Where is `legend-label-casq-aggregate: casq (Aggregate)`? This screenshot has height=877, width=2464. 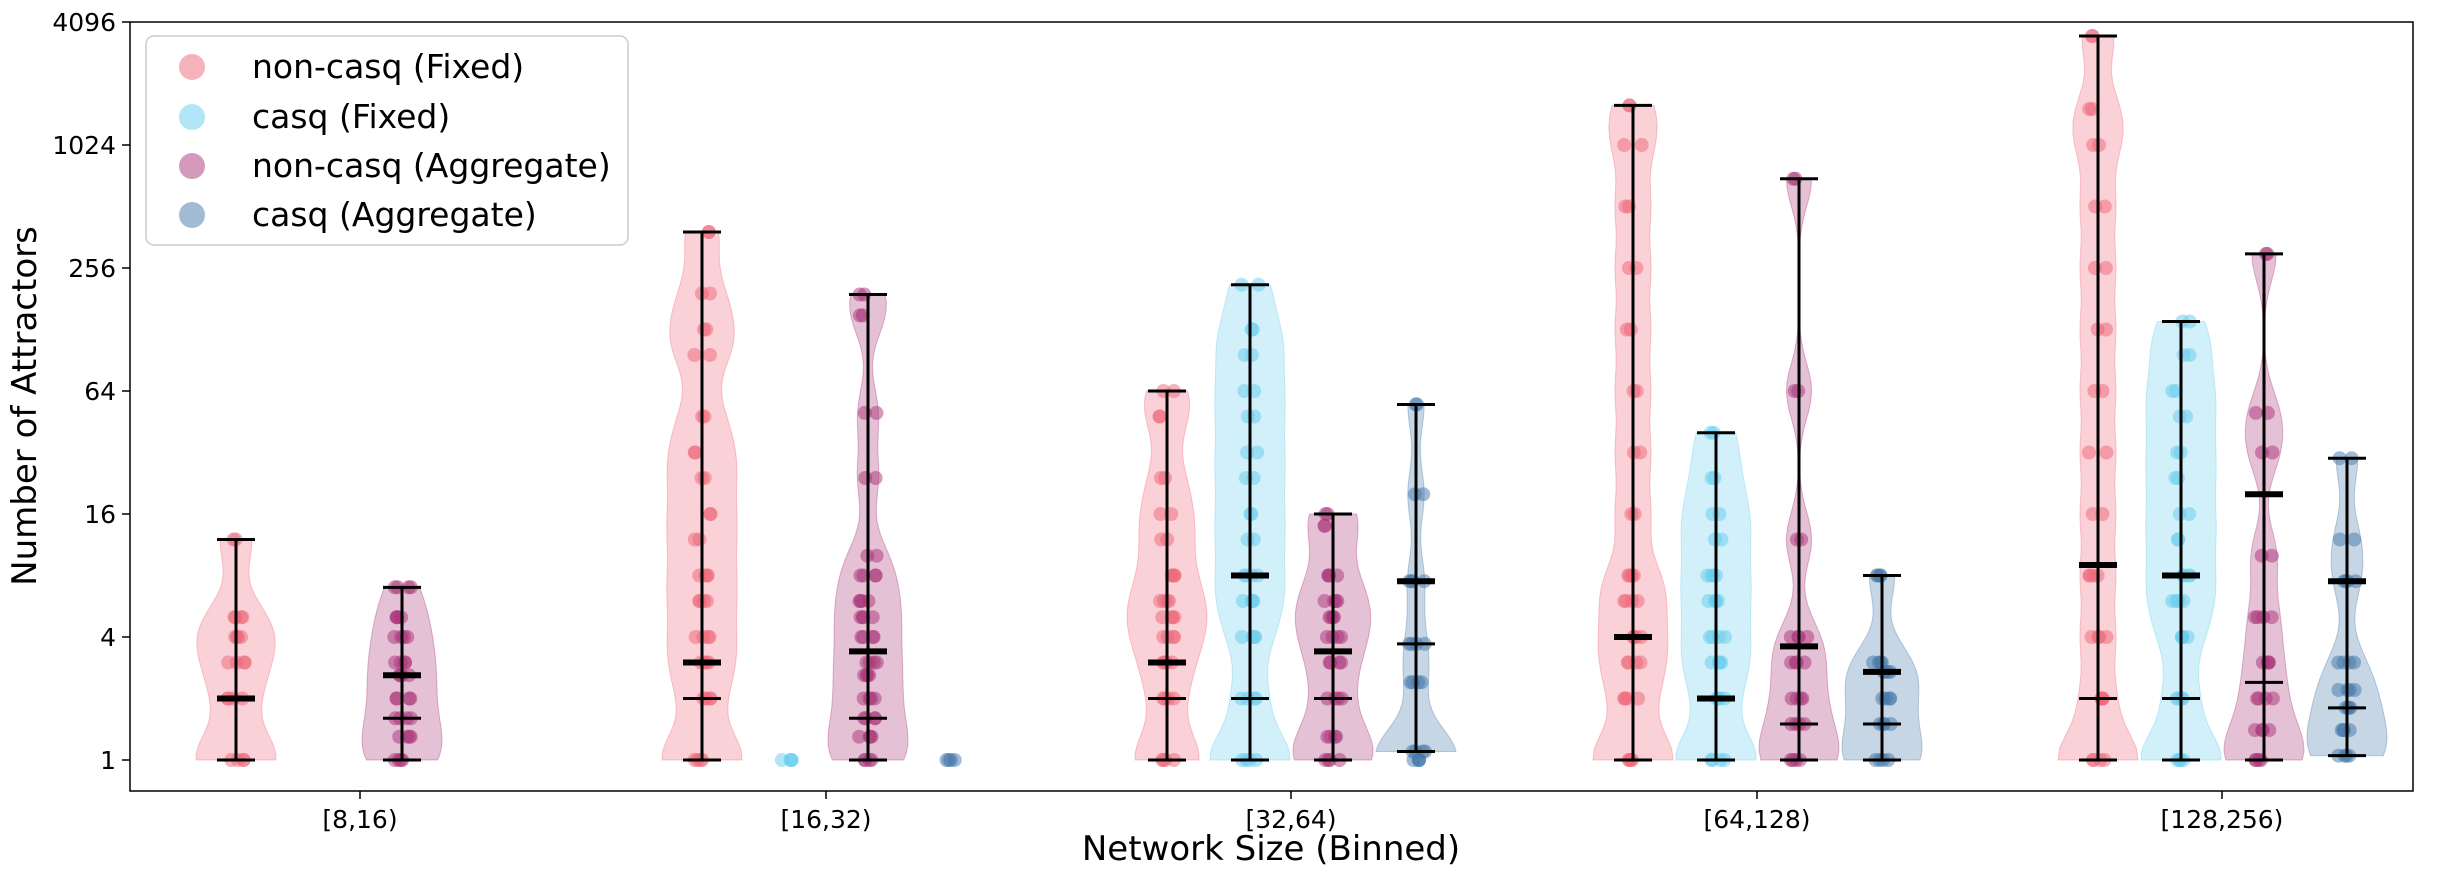
legend-label-casq-aggregate: casq (Aggregate) is located at coordinates (394, 214).